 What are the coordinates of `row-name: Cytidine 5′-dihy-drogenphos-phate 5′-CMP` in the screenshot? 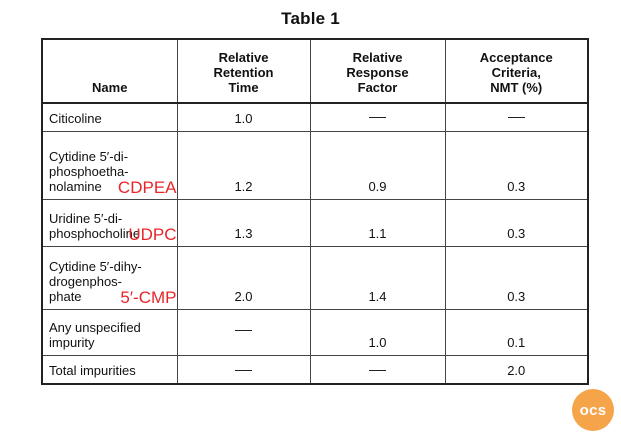 It's located at (109, 277).